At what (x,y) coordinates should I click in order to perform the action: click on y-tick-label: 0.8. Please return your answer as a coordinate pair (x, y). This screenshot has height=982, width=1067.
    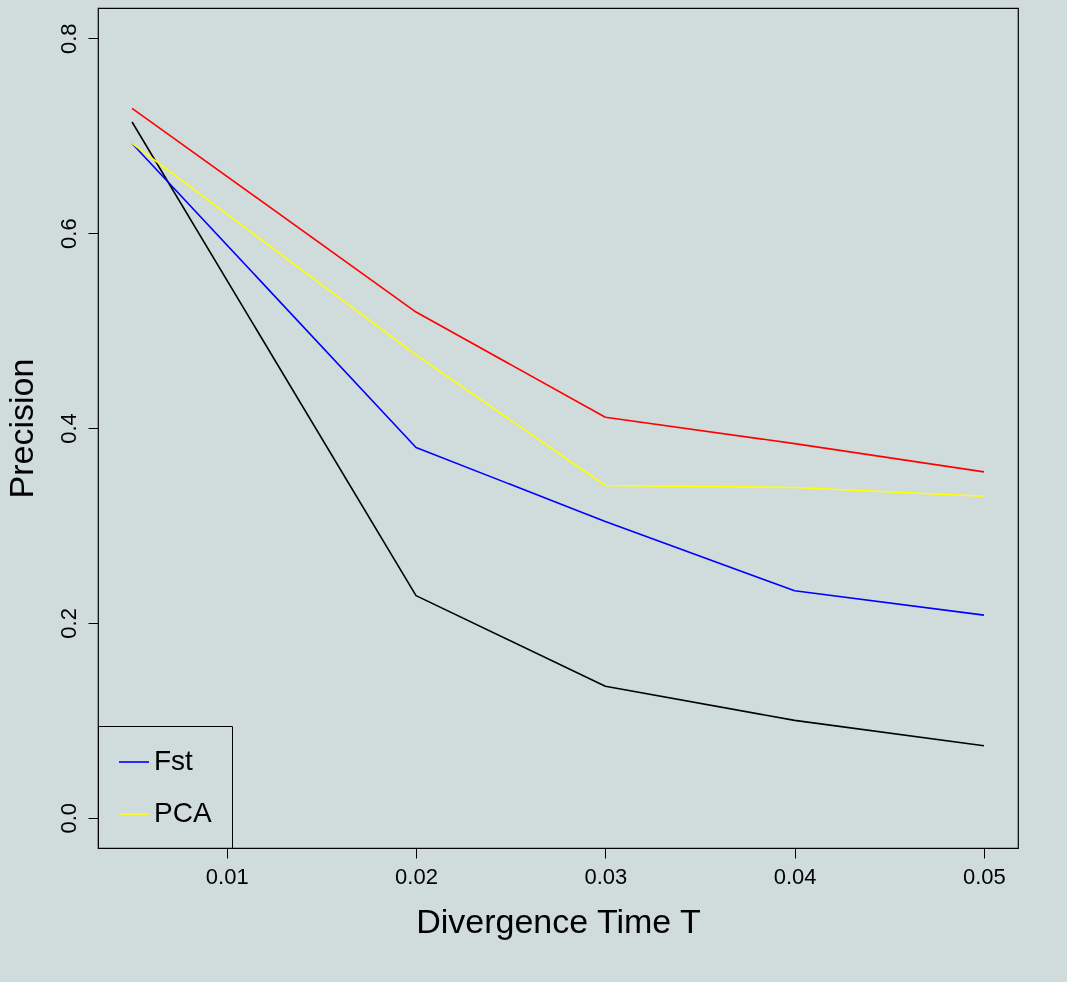
    Looking at the image, I should click on (68, 39).